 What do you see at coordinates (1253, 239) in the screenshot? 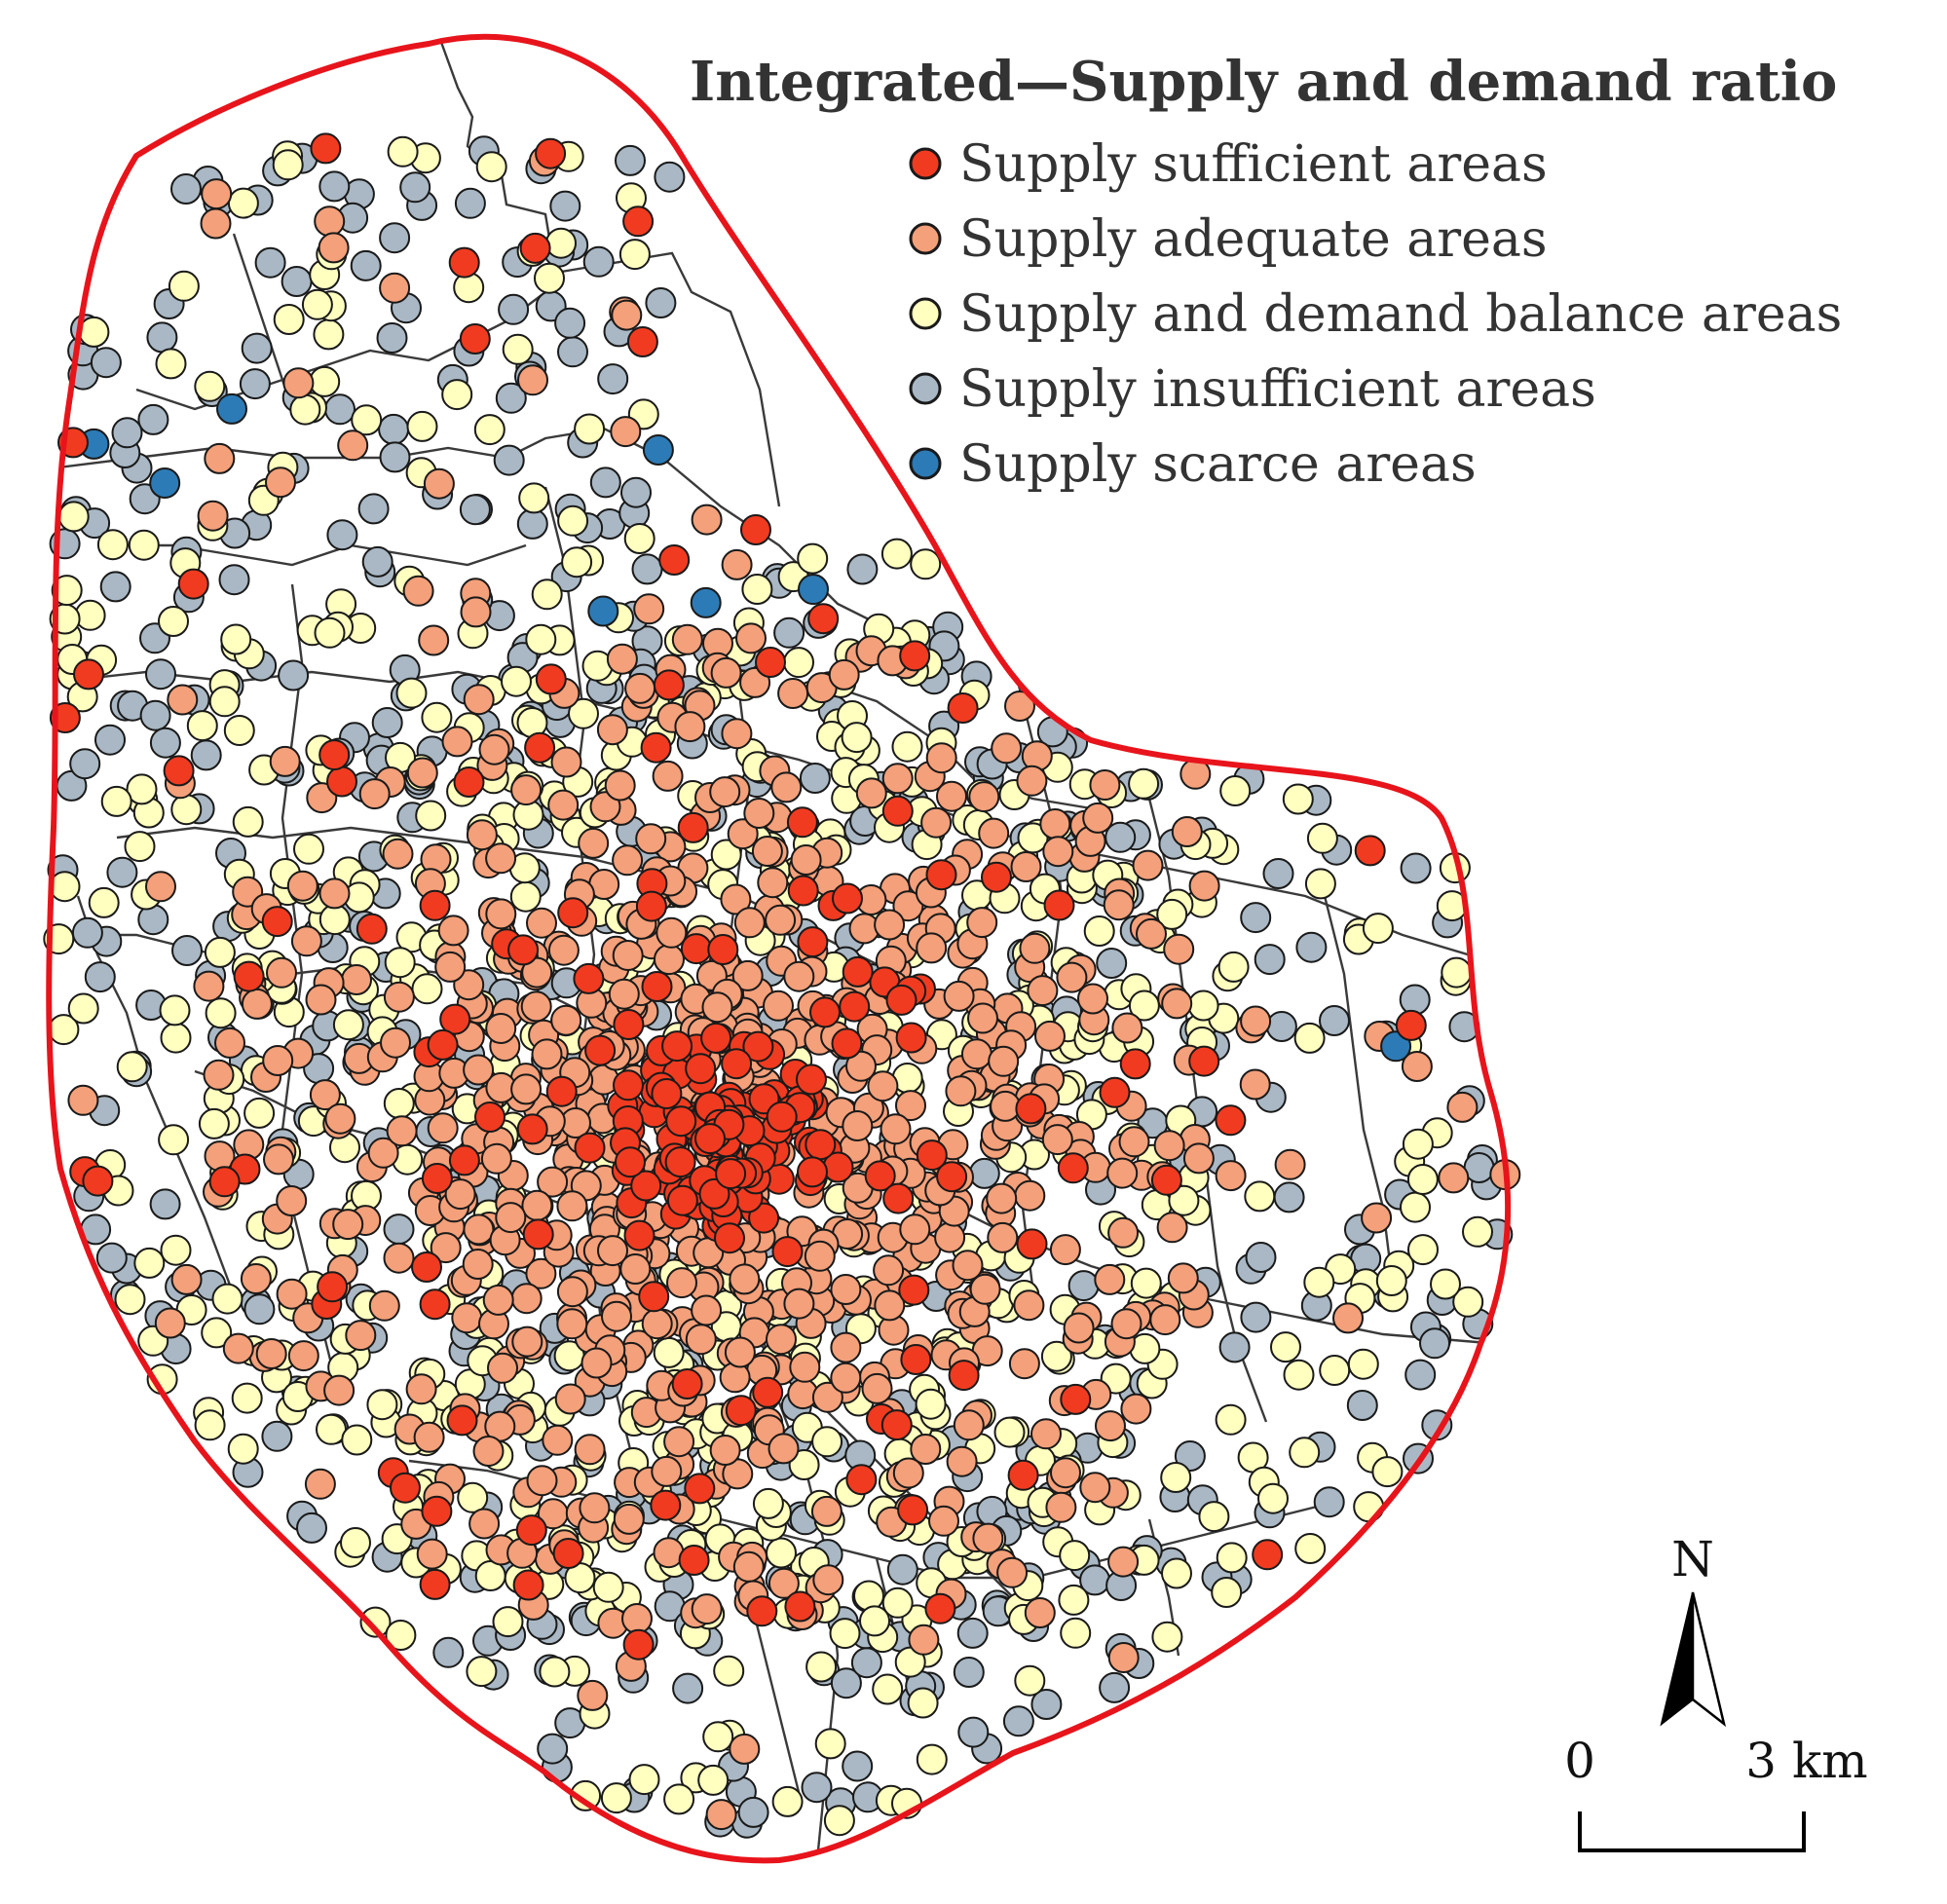
I see `legend-label-adequate: Supply adequate areas` at bounding box center [1253, 239].